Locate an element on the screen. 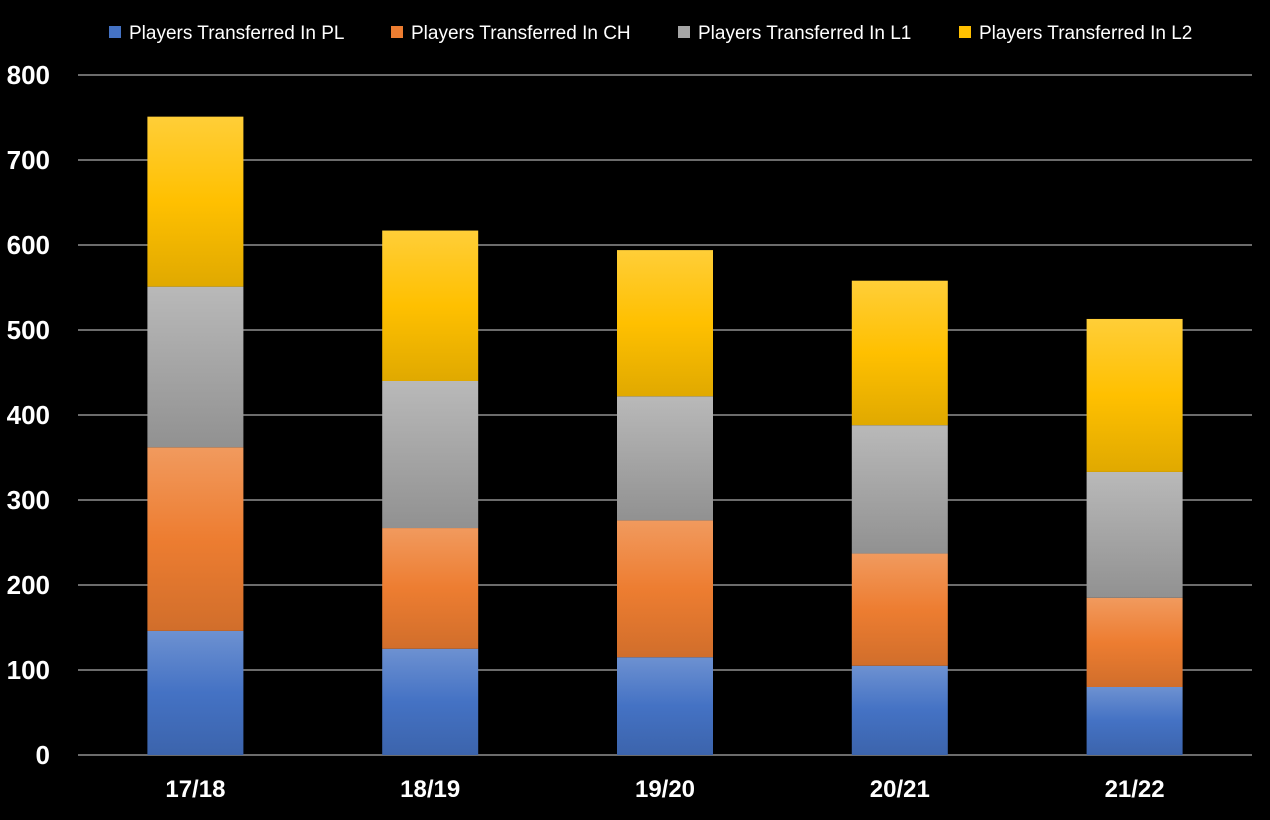 This screenshot has width=1270, height=820. legend-label-3: Players Transferred In L2 is located at coordinates (1085, 33).